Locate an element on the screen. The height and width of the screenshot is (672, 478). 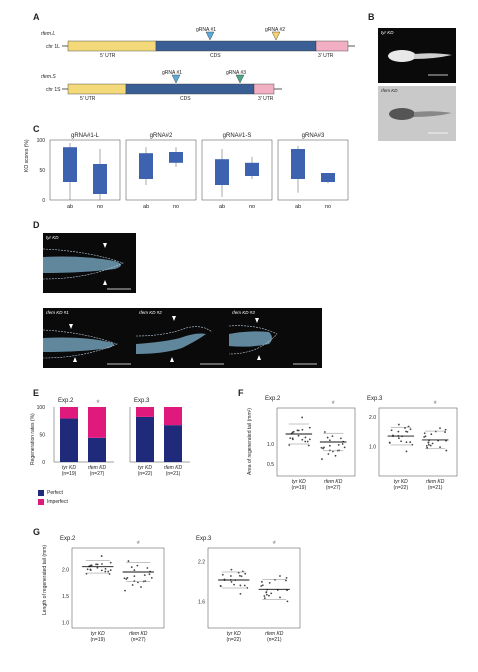
tail-drawing-tyr is located at coordinates (87, 266).